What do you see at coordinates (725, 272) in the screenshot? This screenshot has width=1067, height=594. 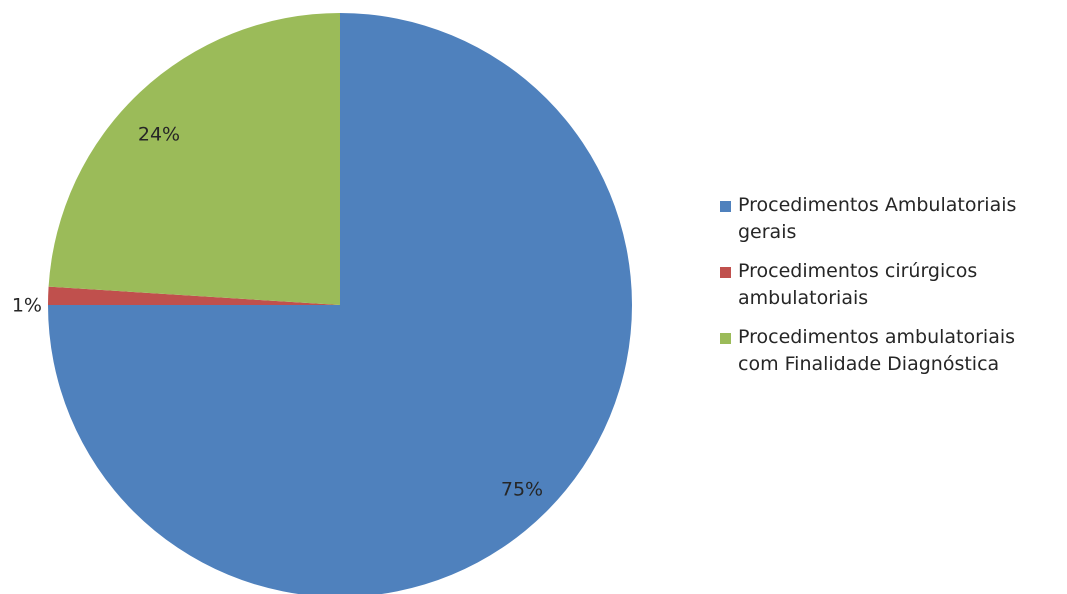 I see `legend-swatch-red` at bounding box center [725, 272].